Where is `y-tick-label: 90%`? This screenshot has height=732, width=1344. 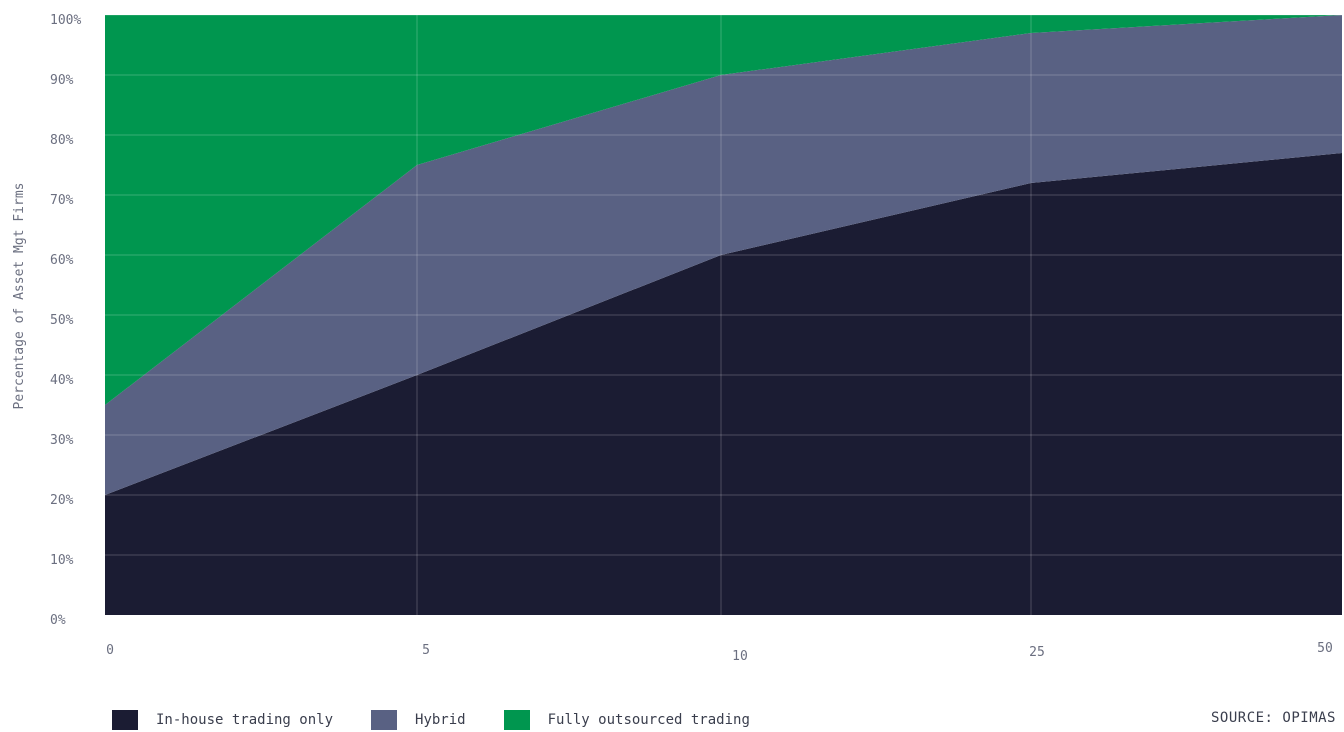
y-tick-label: 90% is located at coordinates (62, 80).